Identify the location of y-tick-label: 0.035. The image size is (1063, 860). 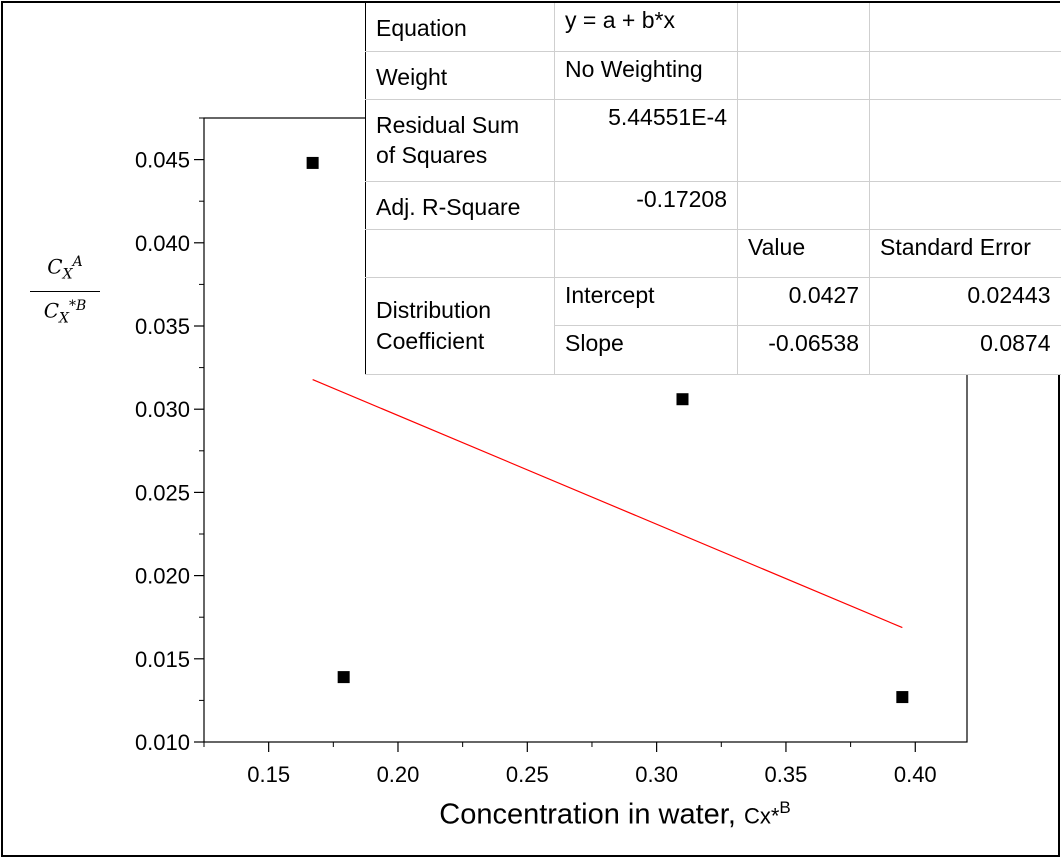
(162, 326).